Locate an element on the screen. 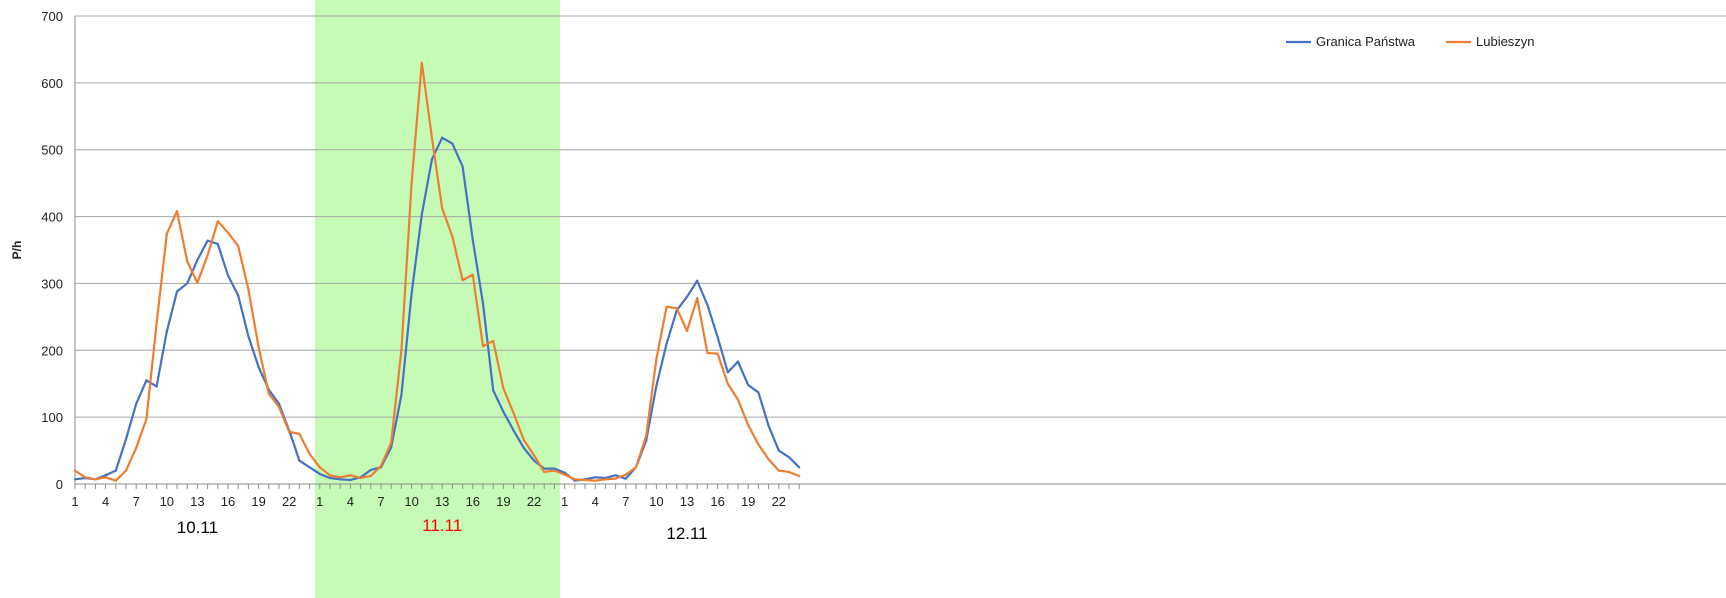 The width and height of the screenshot is (1726, 598). y-tick-label: 600 is located at coordinates (52, 83).